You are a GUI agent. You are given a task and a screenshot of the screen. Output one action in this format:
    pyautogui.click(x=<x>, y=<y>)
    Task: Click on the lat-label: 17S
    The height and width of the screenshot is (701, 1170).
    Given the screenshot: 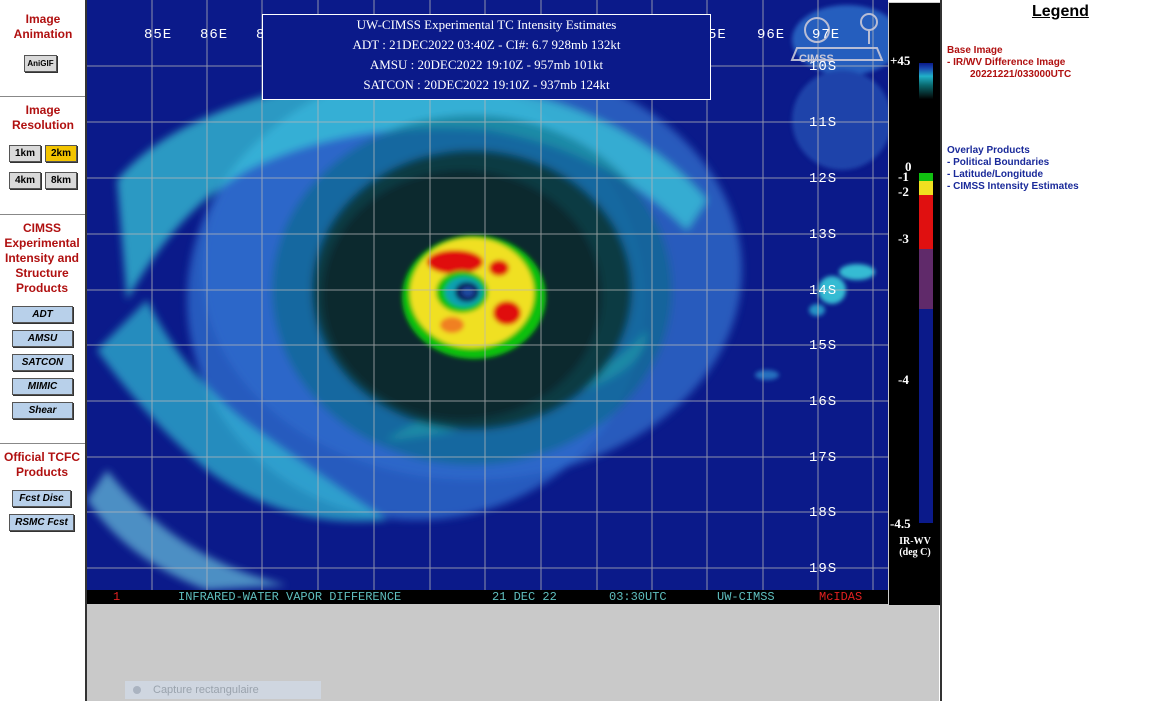 What is the action you would take?
    pyautogui.click(x=823, y=458)
    